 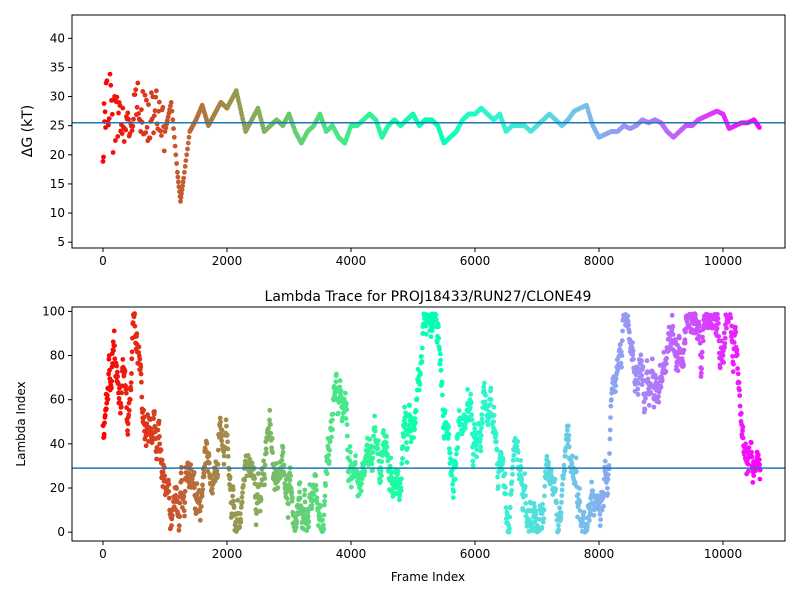 I want to click on x-tick-label: 0, so click(x=103, y=554).